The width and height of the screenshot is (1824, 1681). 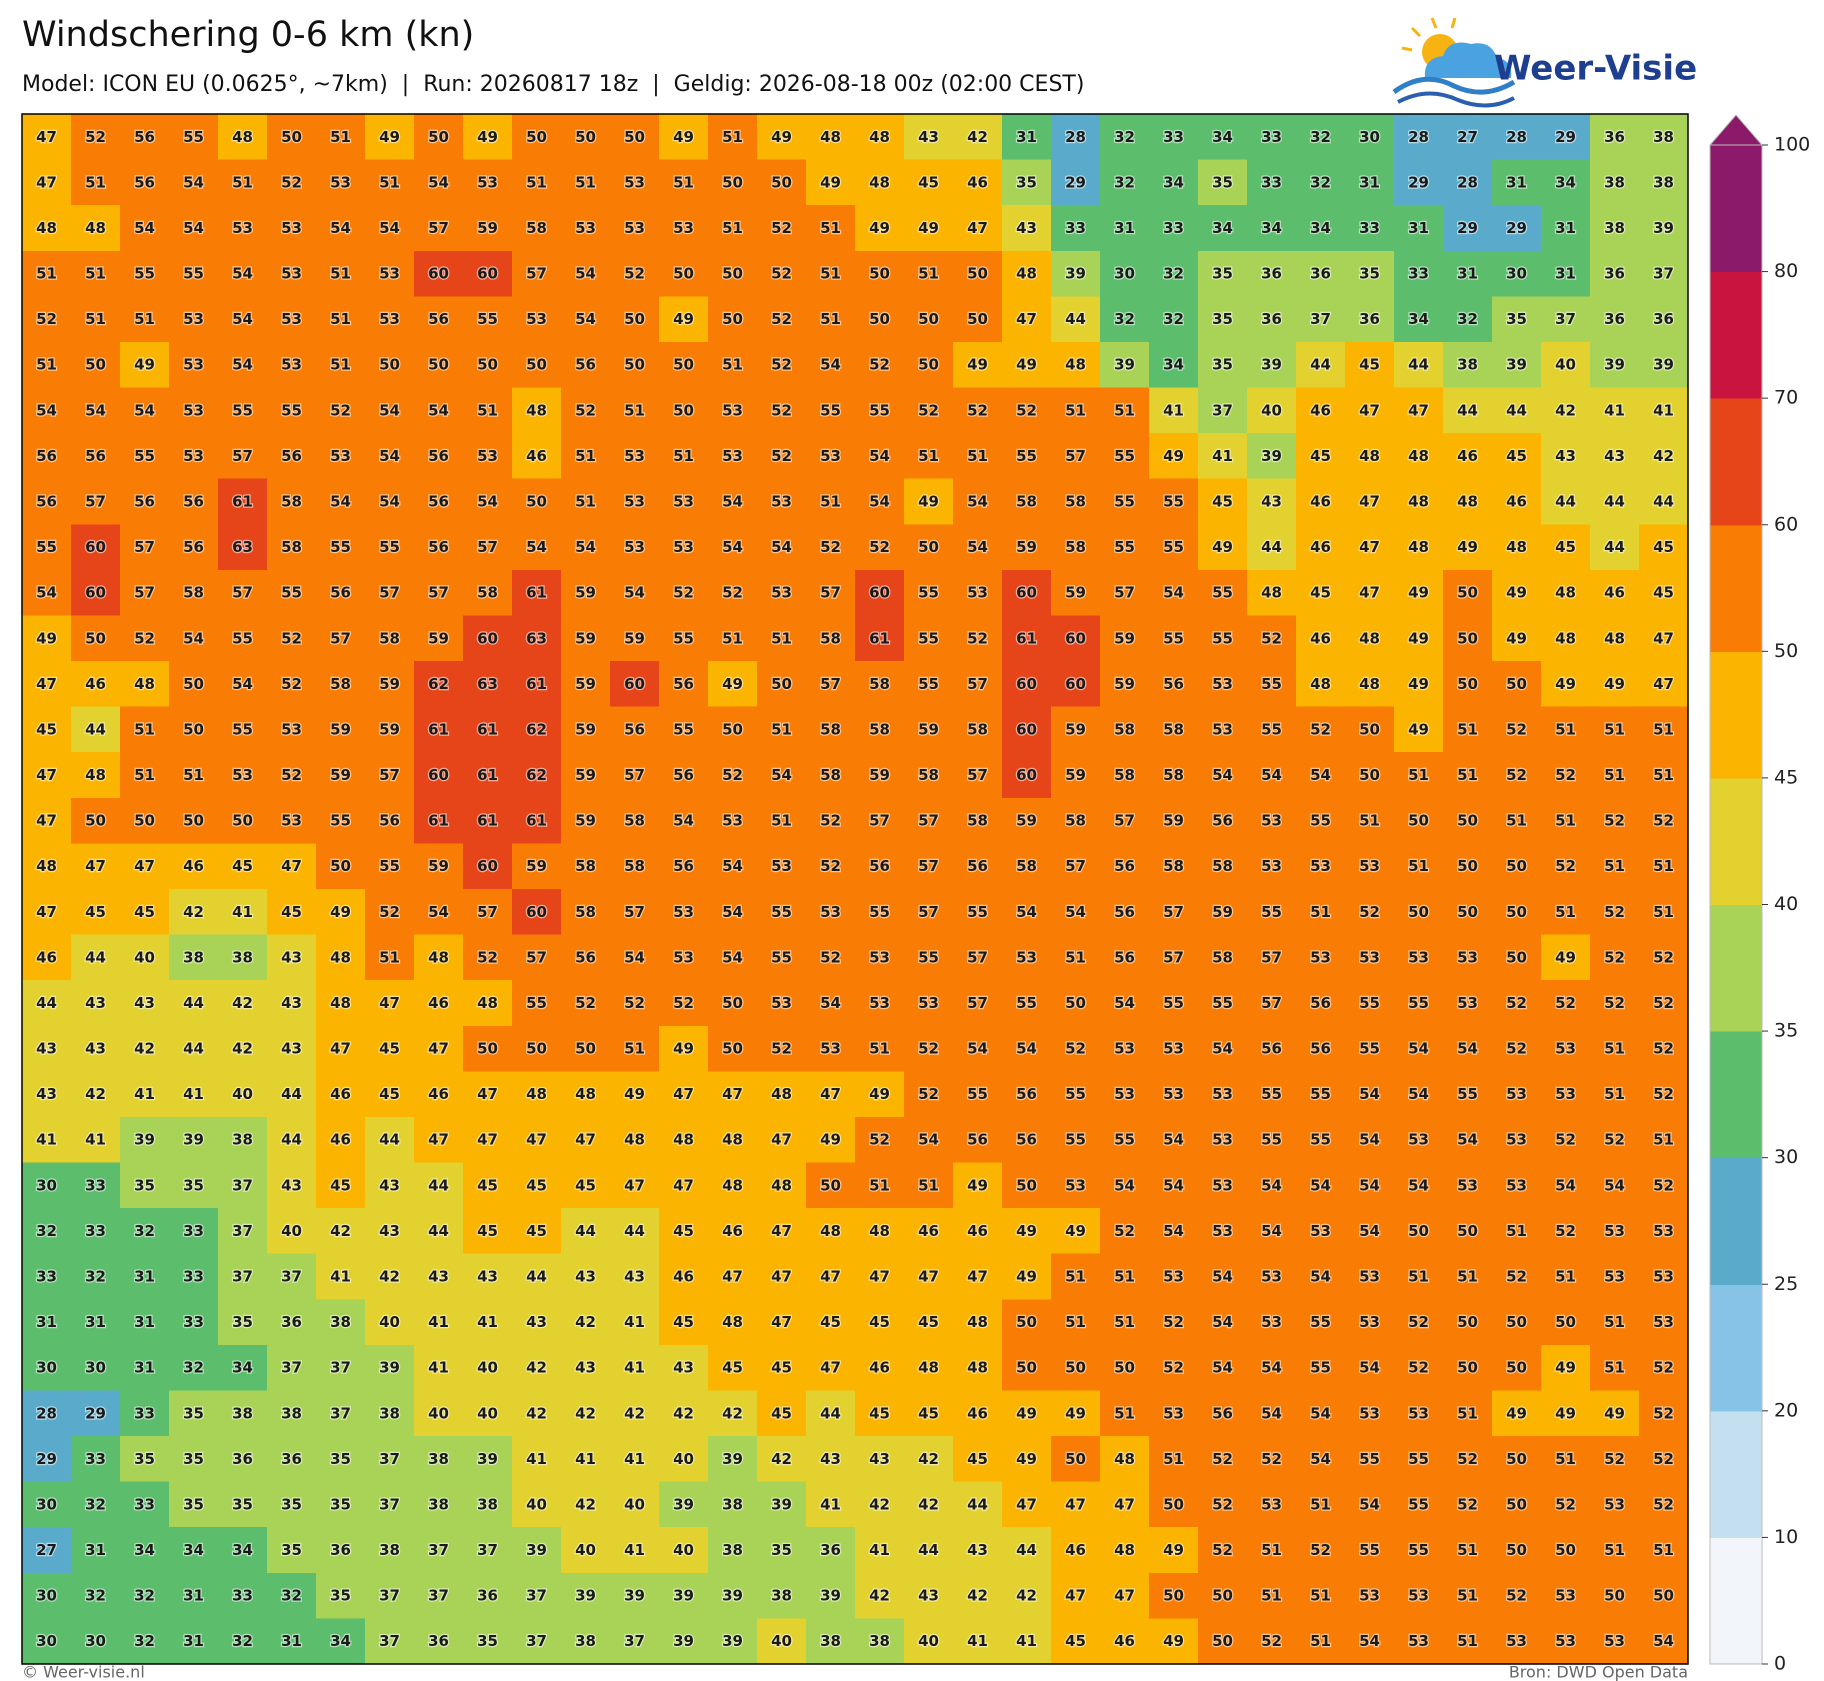 What do you see at coordinates (1663, 319) in the screenshot?
I see `cell-value: 36` at bounding box center [1663, 319].